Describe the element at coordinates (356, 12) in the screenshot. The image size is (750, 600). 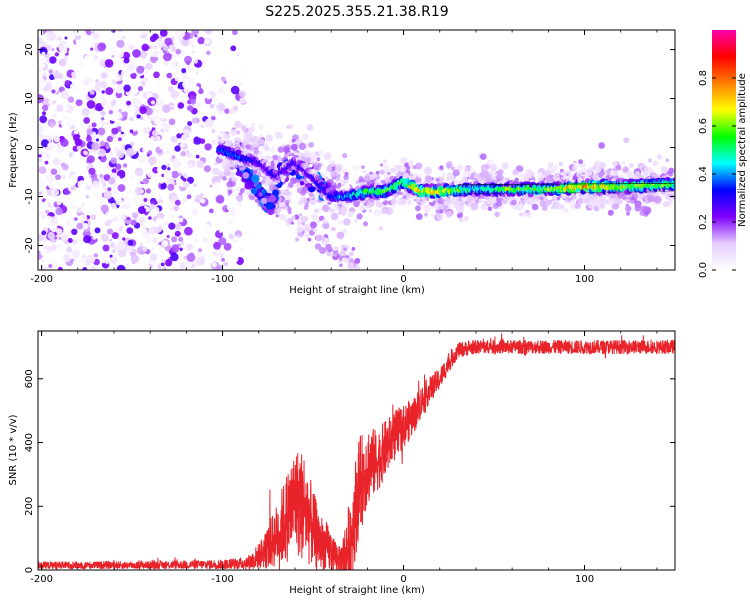
I see `figure-title: S225.2025.355.21.38.R19` at that location.